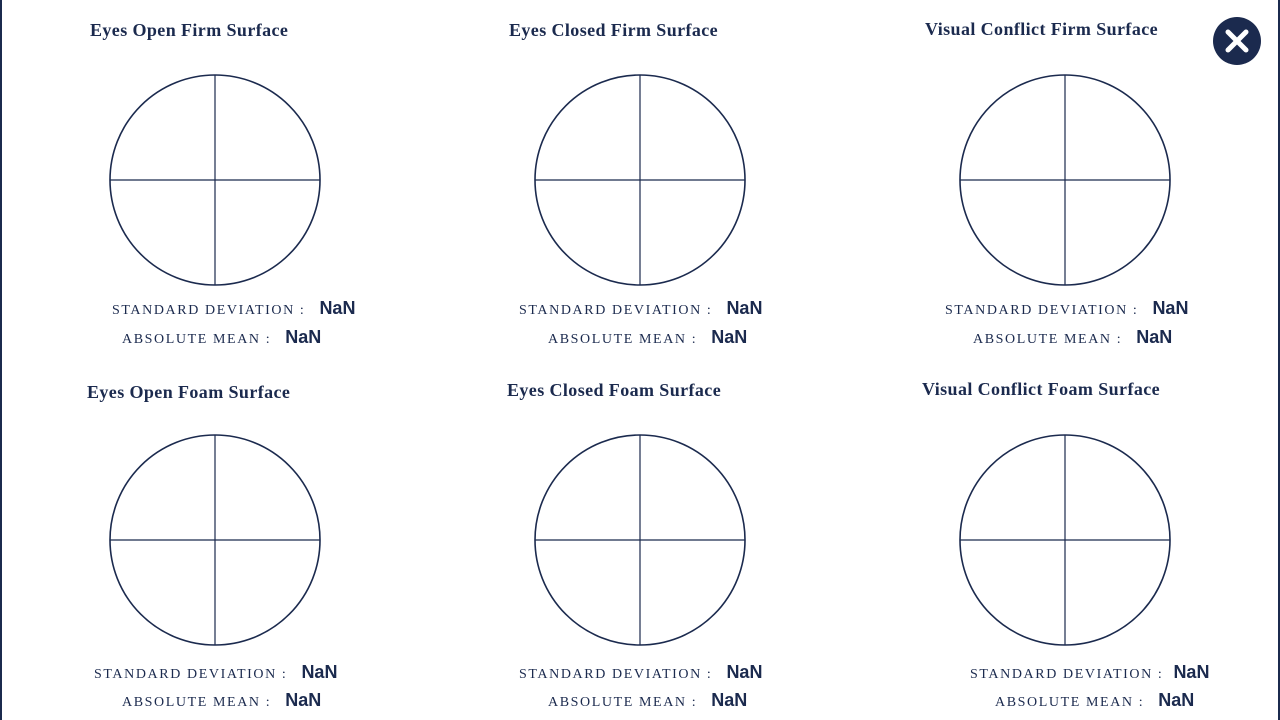 This screenshot has height=720, width=1280. Describe the element at coordinates (1, 360) in the screenshot. I see `left-border` at that location.